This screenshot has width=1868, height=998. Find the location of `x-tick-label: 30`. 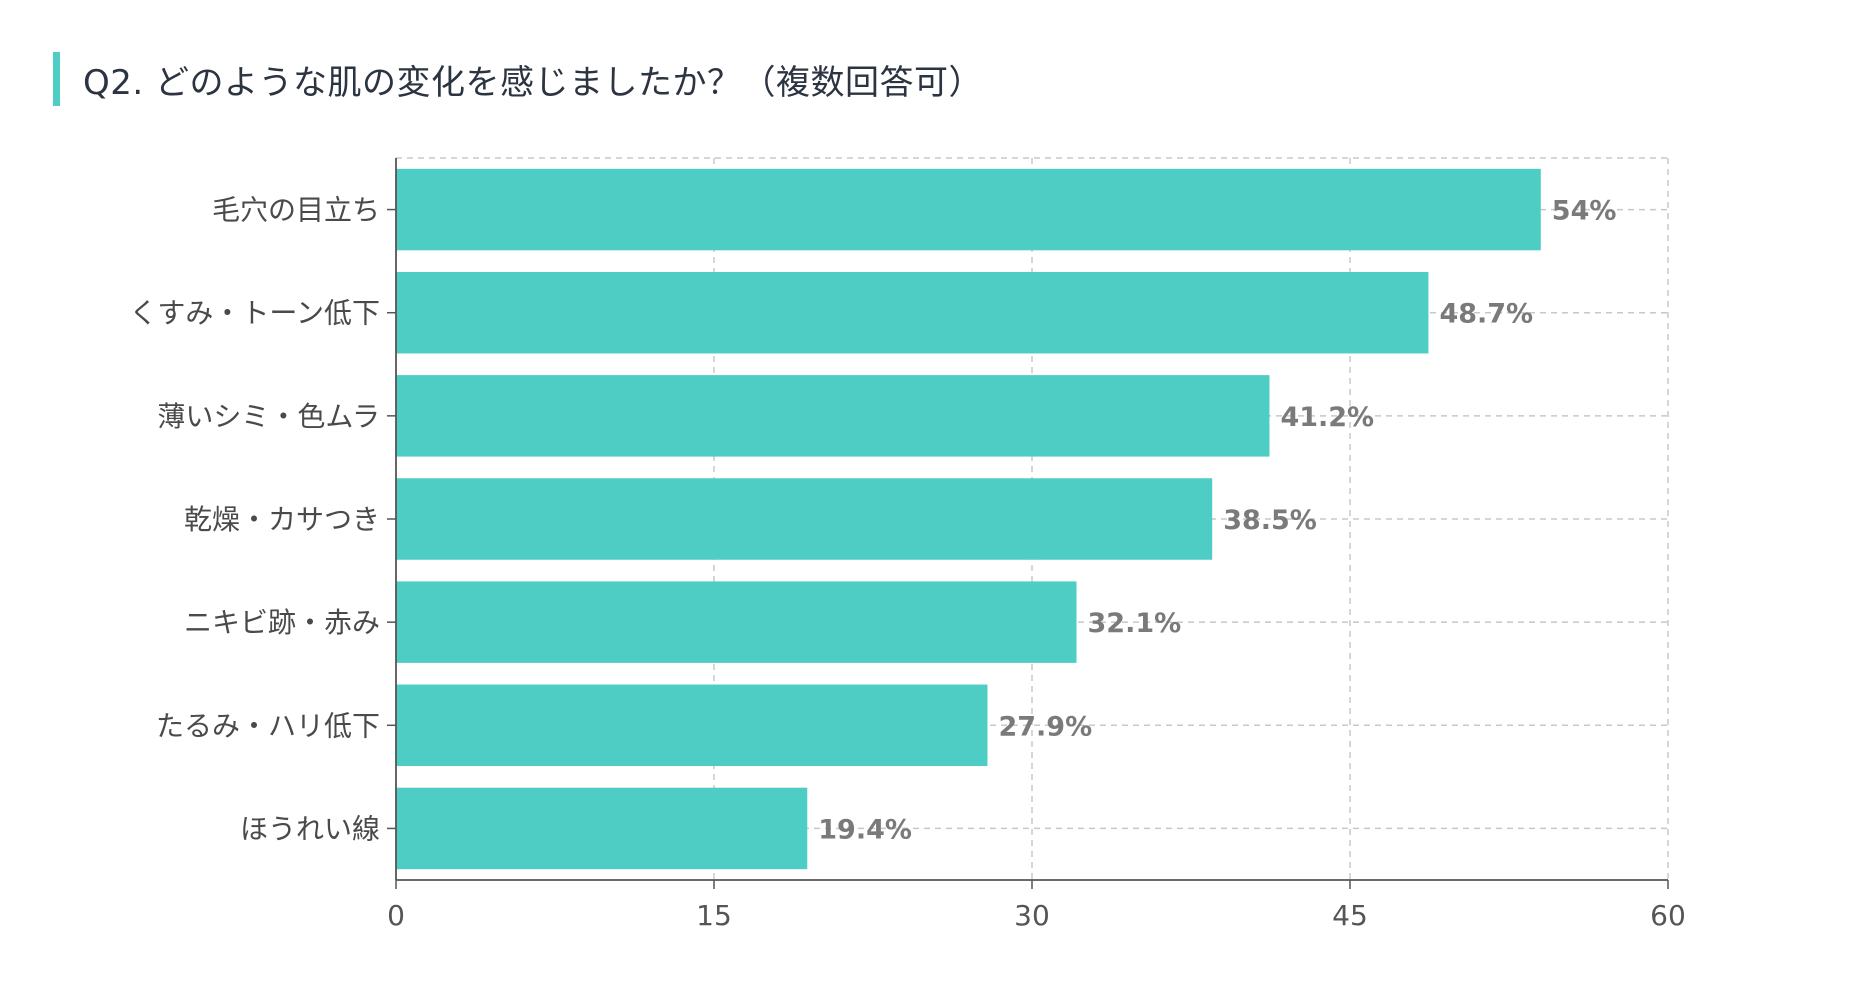

x-tick-label: 30 is located at coordinates (1032, 915).